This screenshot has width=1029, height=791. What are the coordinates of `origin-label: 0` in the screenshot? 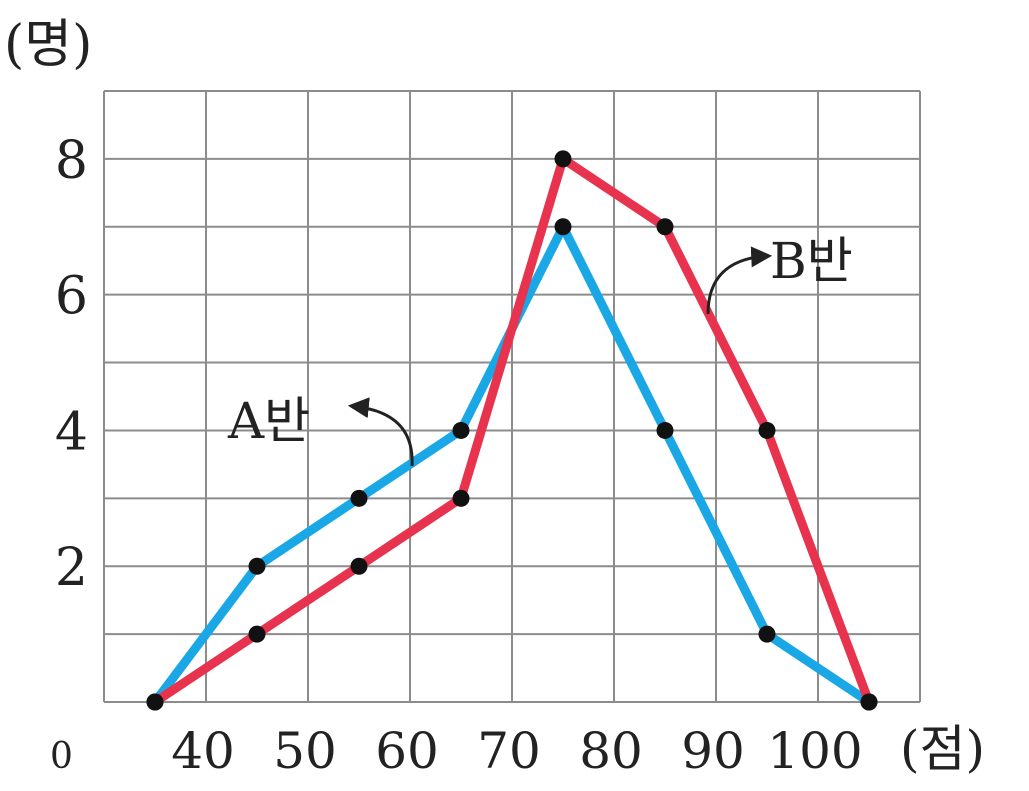 It's located at (61, 756).